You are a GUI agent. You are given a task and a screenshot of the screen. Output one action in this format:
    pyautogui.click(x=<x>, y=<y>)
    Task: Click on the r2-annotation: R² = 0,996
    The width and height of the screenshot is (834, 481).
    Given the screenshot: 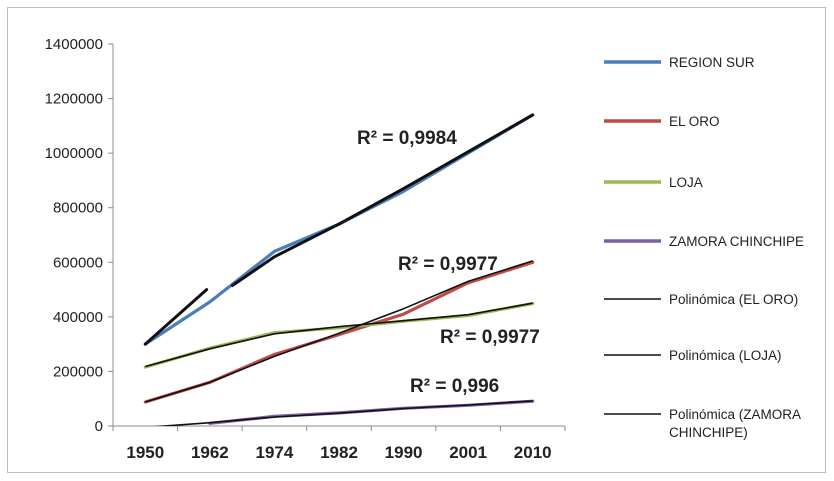 What is the action you would take?
    pyautogui.click(x=454, y=386)
    